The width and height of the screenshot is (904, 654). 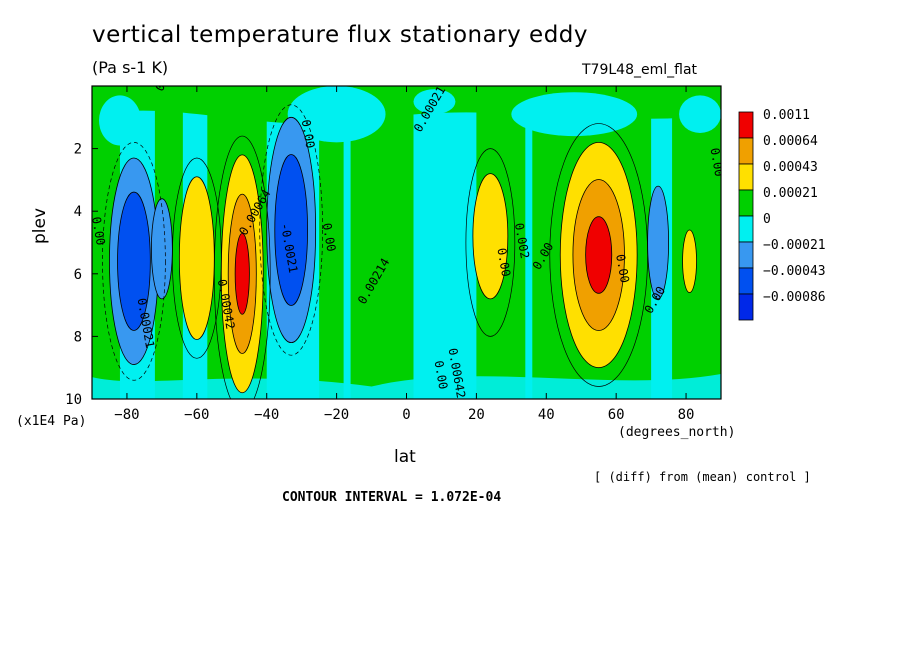 What do you see at coordinates (767, 219) in the screenshot?
I see `legend-label-4: 0` at bounding box center [767, 219].